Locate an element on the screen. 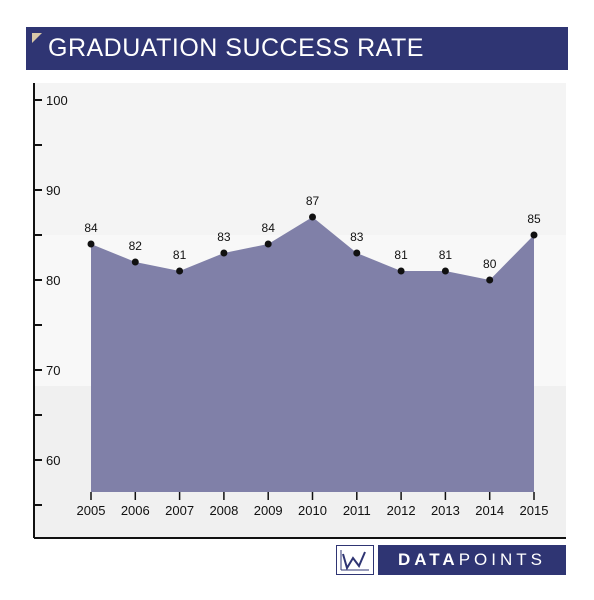 The width and height of the screenshot is (594, 600). x-tick-label: 2005 is located at coordinates (91, 510).